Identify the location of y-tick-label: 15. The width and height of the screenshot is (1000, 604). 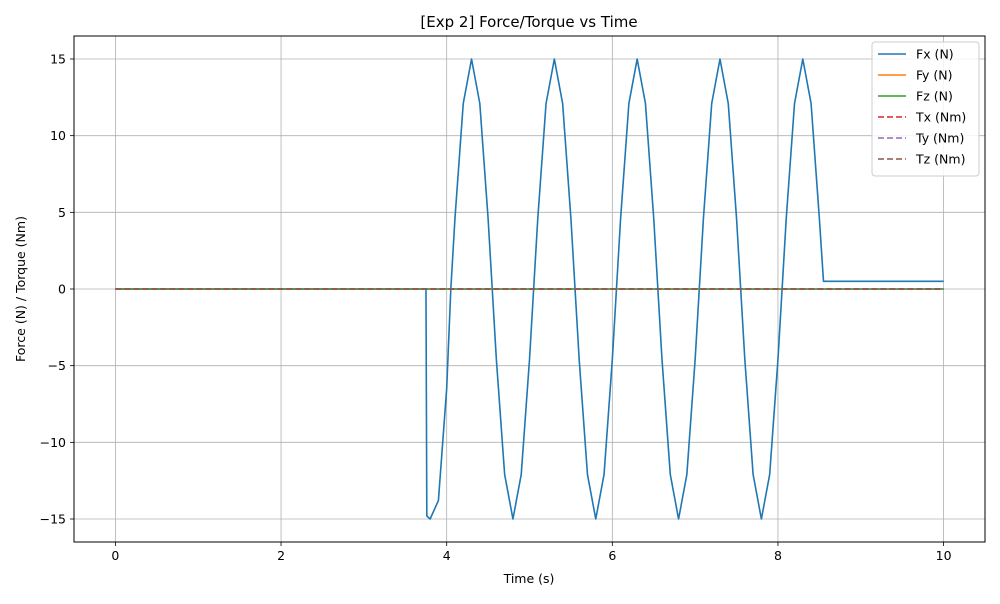
(58, 59).